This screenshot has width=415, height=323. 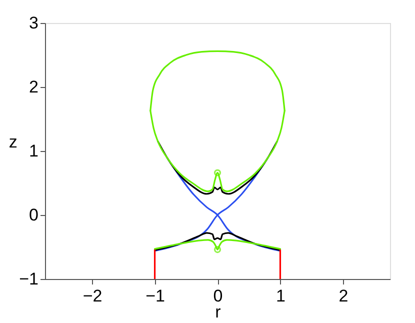 I want to click on y-tick-label: −1, so click(x=28, y=279).